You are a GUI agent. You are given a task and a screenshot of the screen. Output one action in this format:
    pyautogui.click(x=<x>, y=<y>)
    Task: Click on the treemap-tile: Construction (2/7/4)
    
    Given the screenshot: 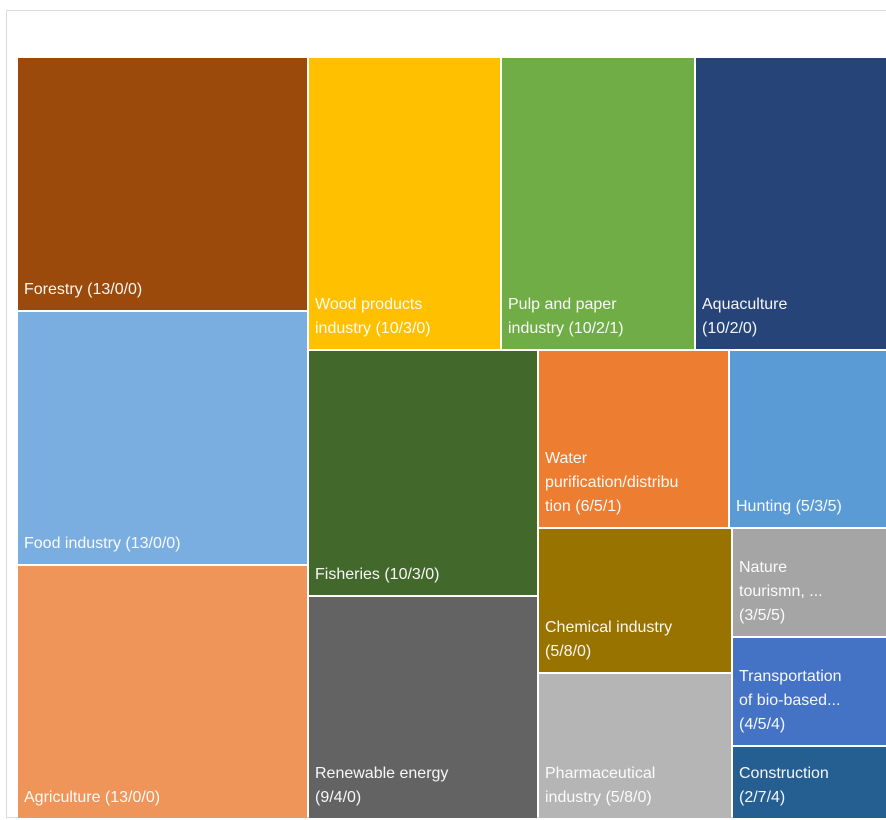 What is the action you would take?
    pyautogui.click(x=809, y=782)
    